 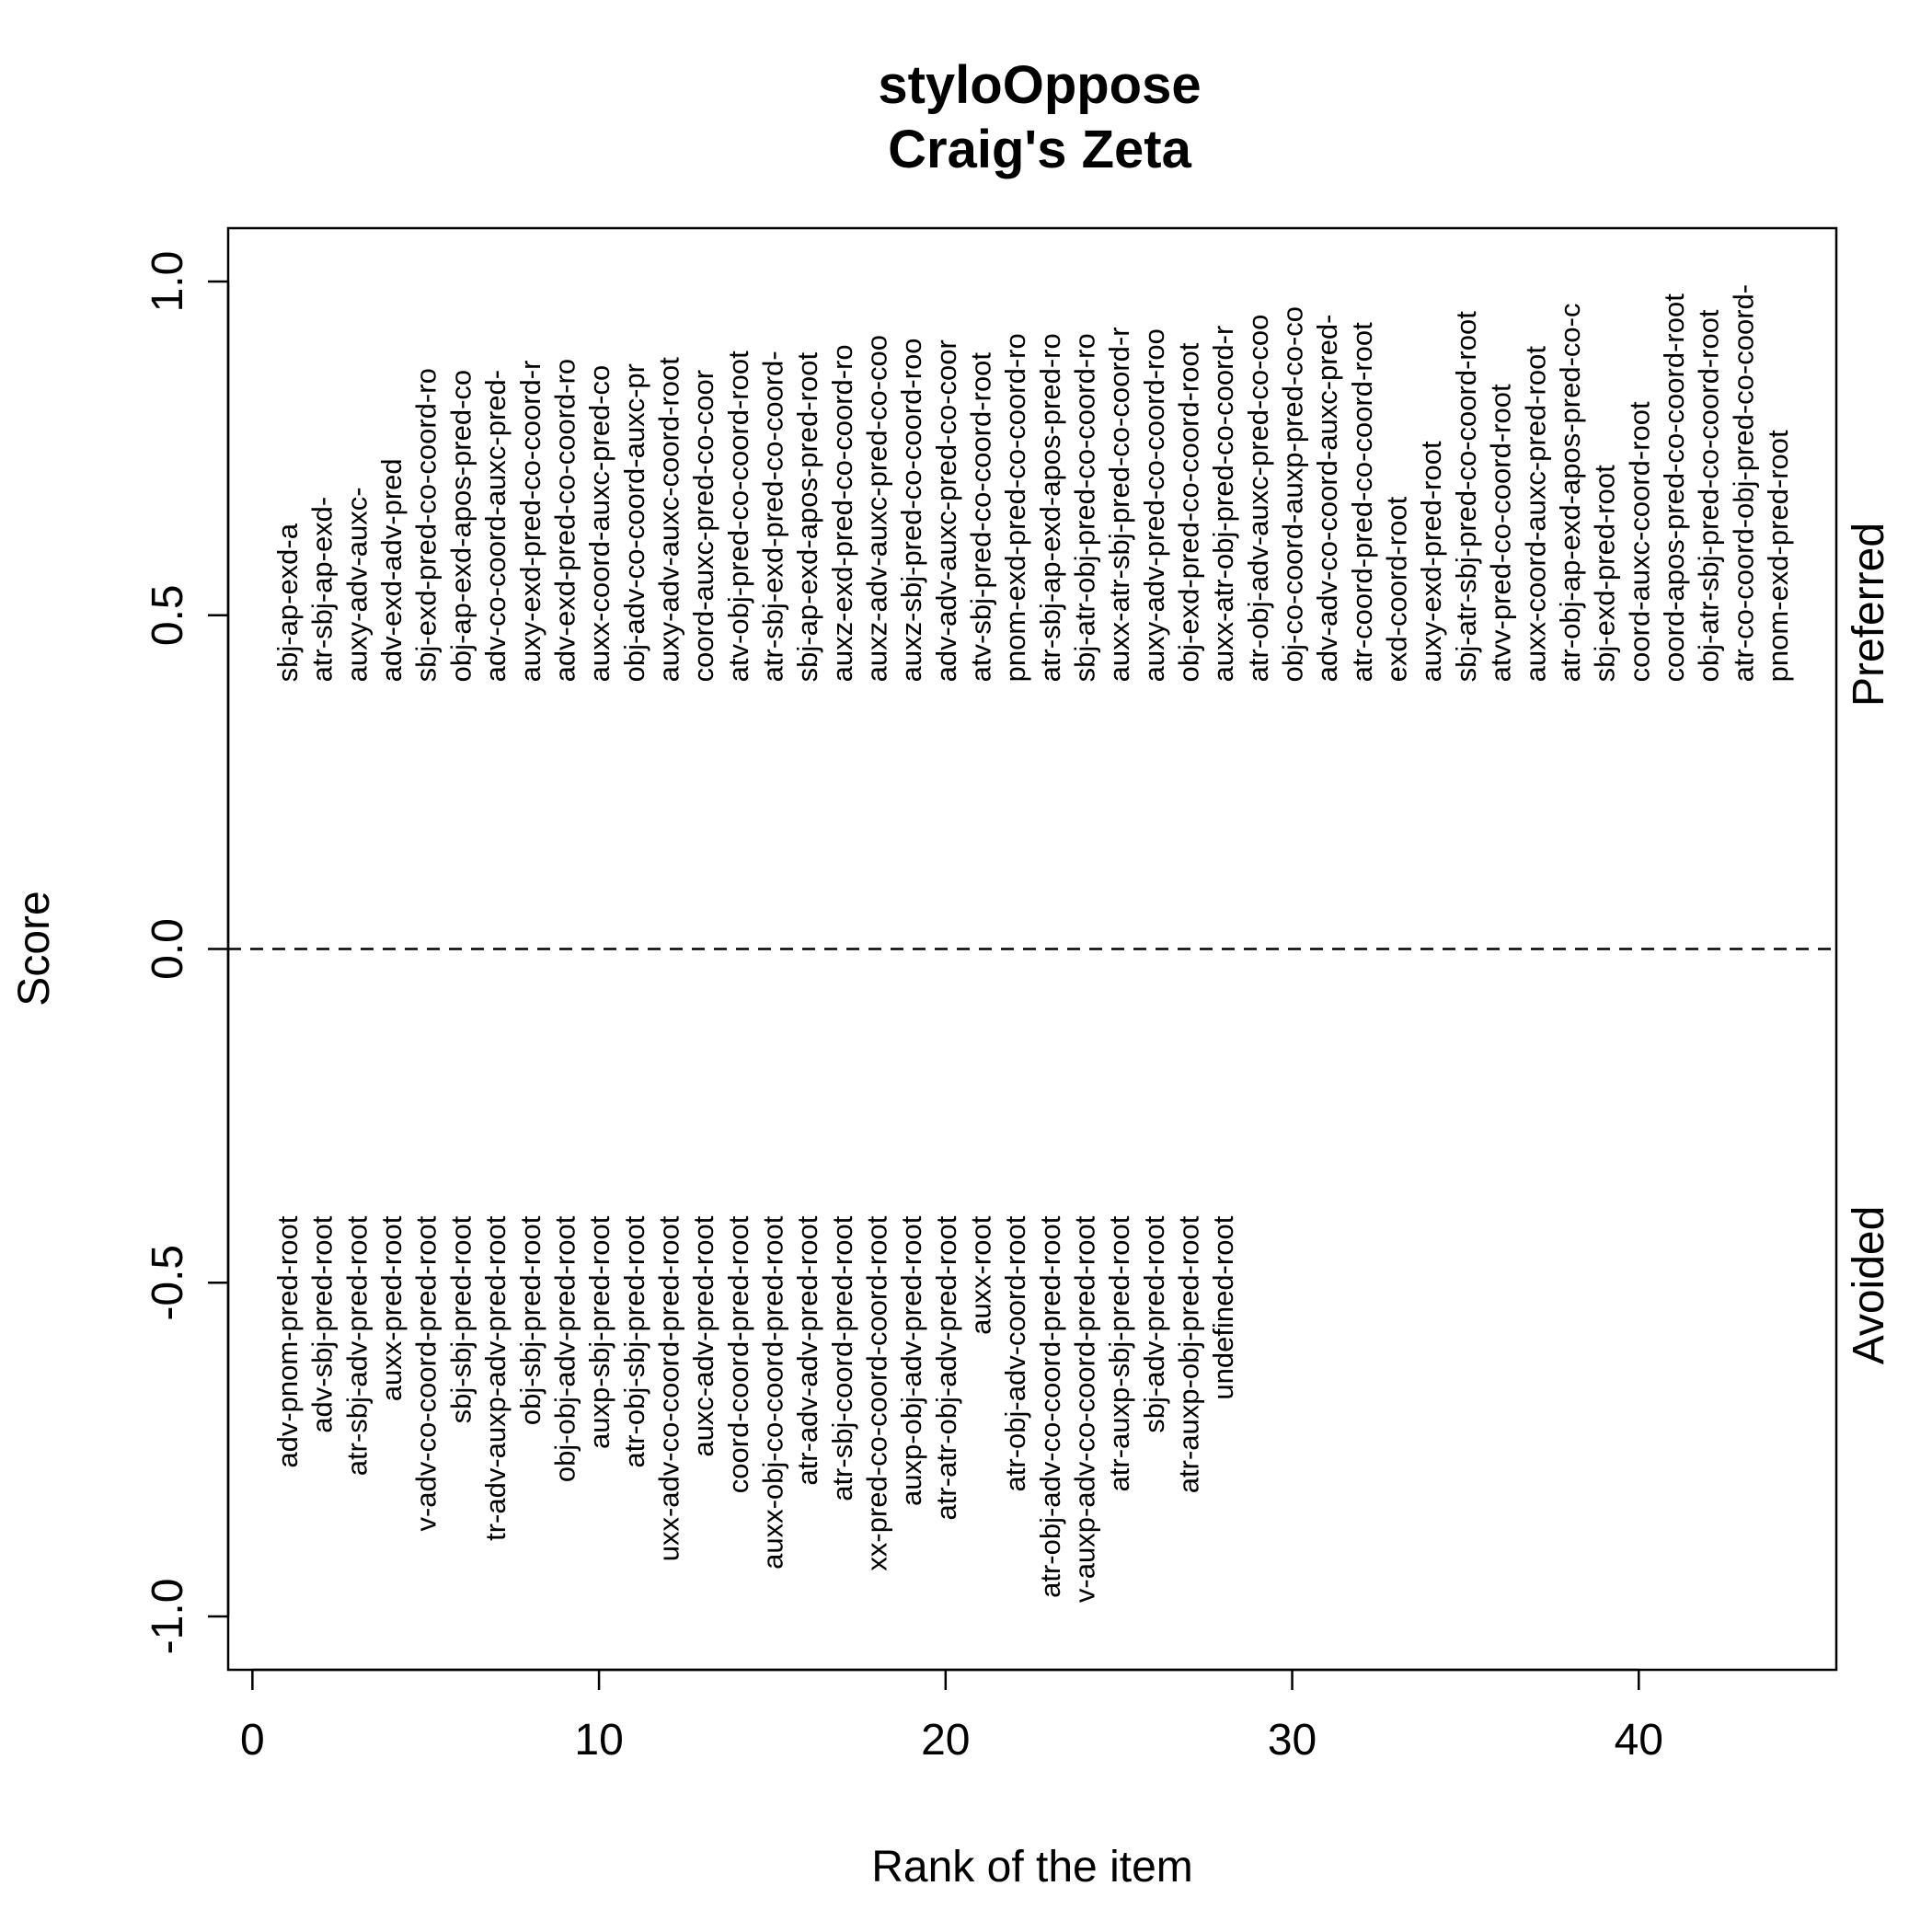 I want to click on item-label: auxx-obj-co-coord-pred-root, so click(x=772, y=1392).